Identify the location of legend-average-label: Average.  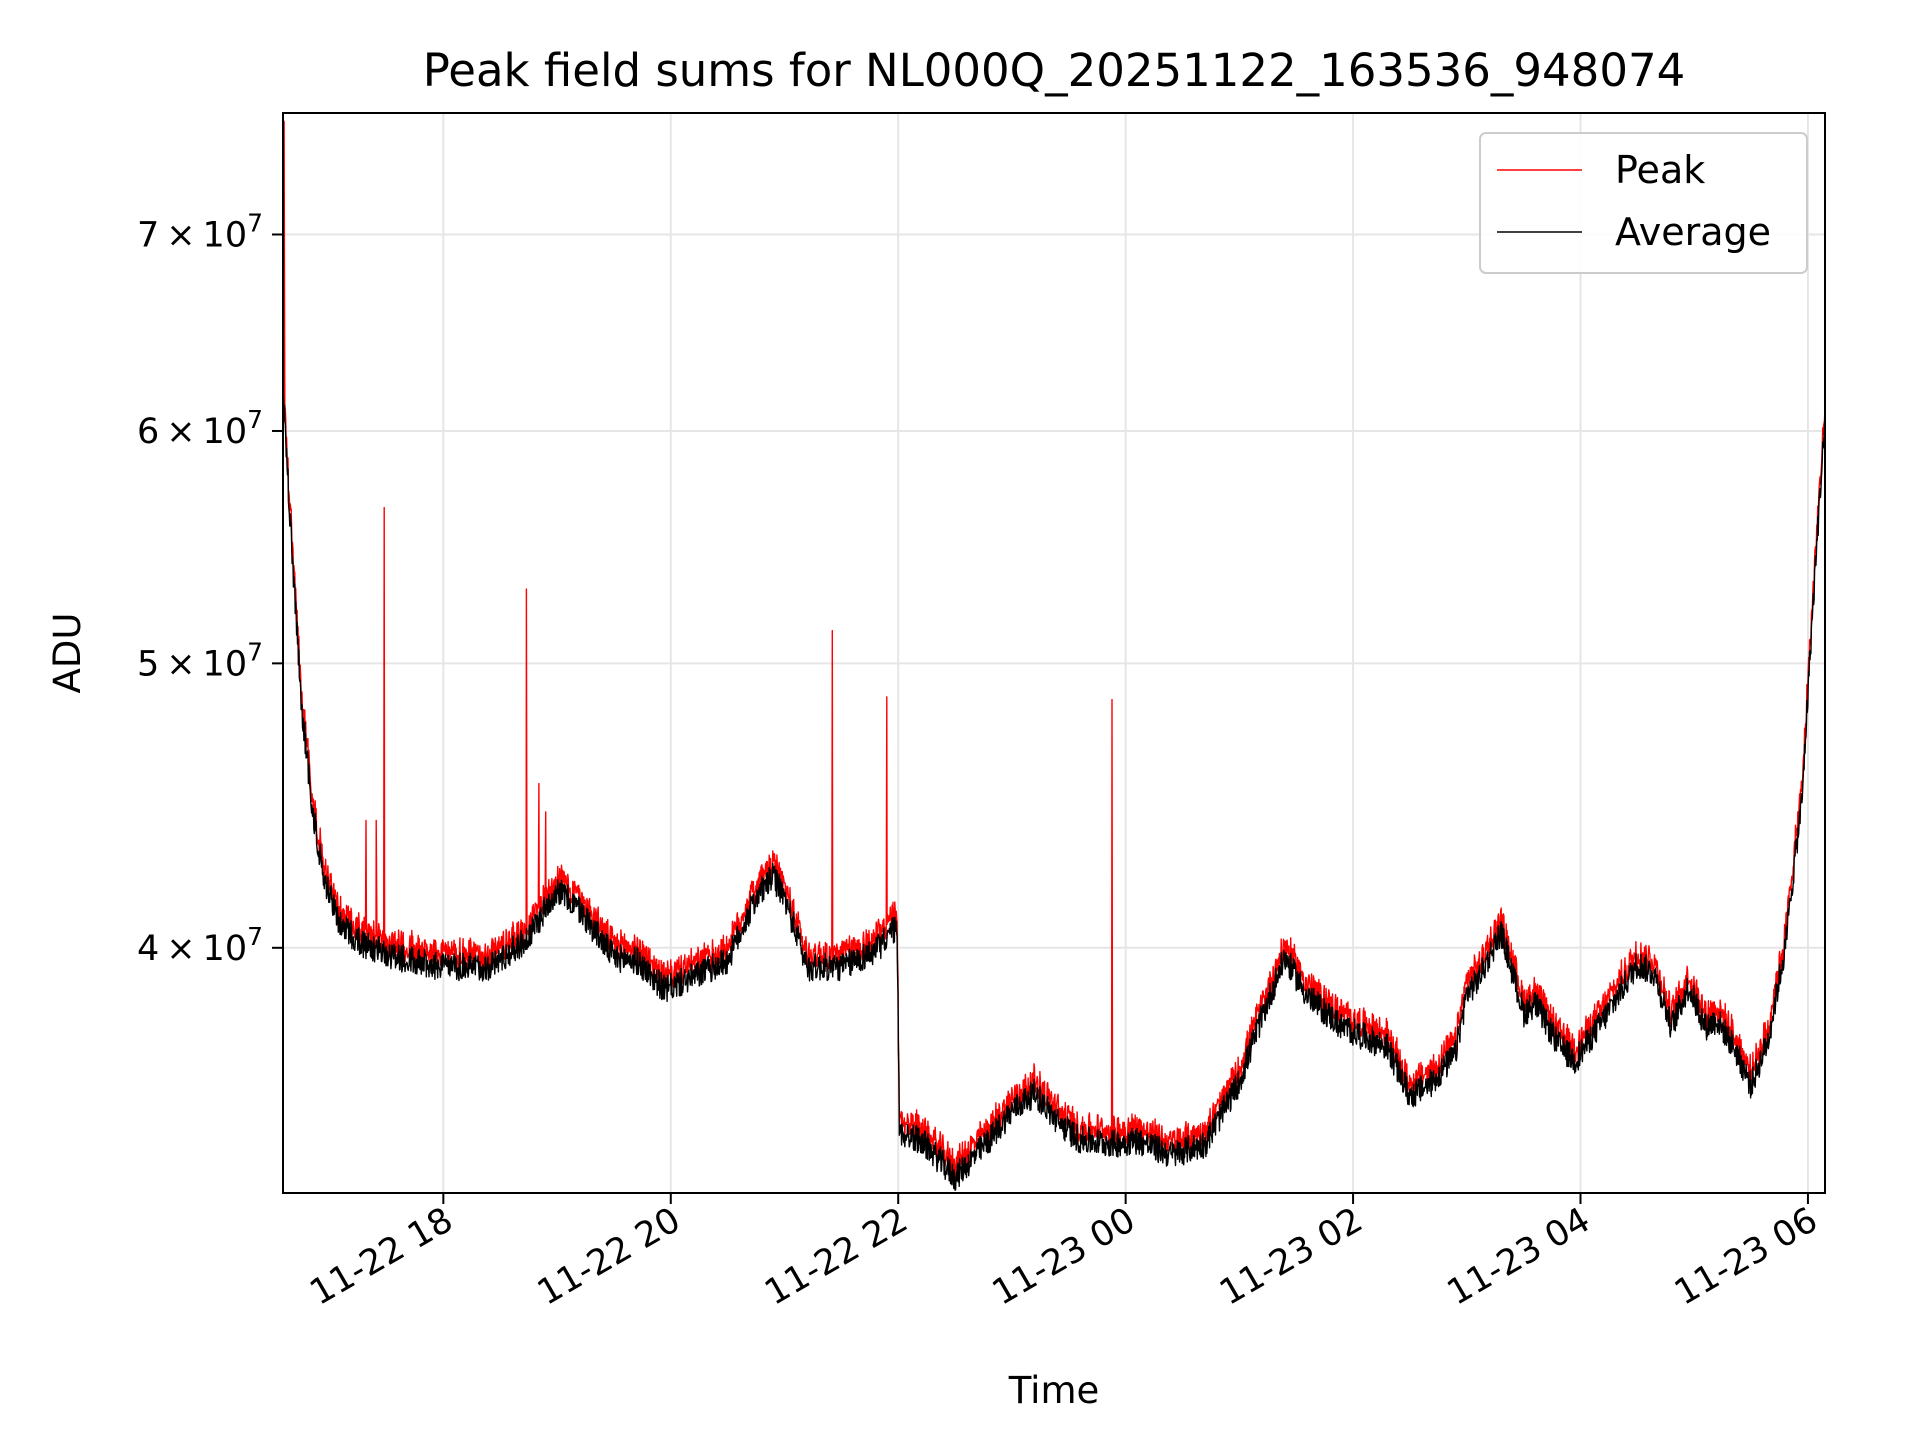
(1693, 232).